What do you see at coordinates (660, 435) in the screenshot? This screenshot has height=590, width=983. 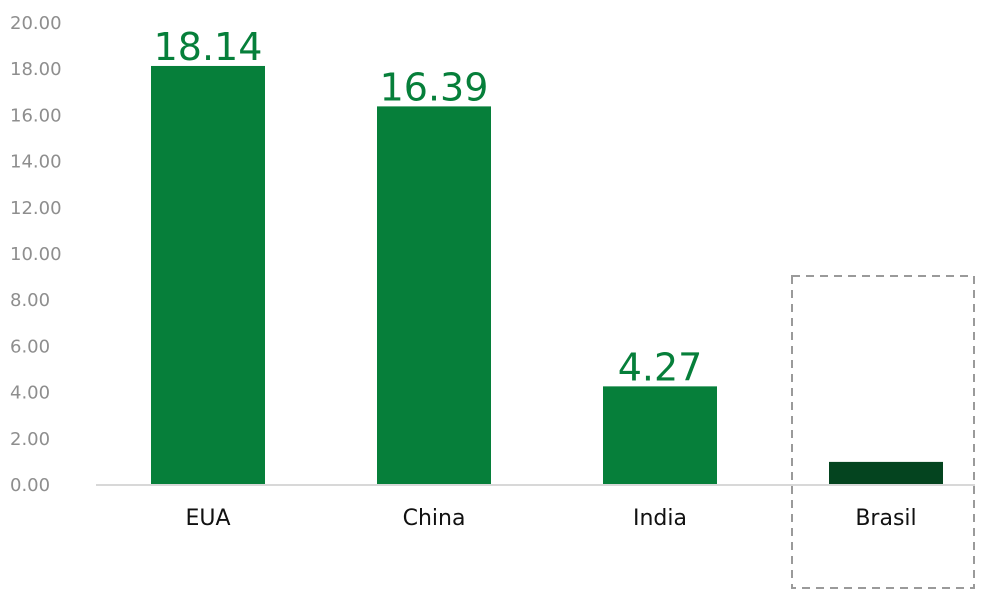 I see `bar-india` at bounding box center [660, 435].